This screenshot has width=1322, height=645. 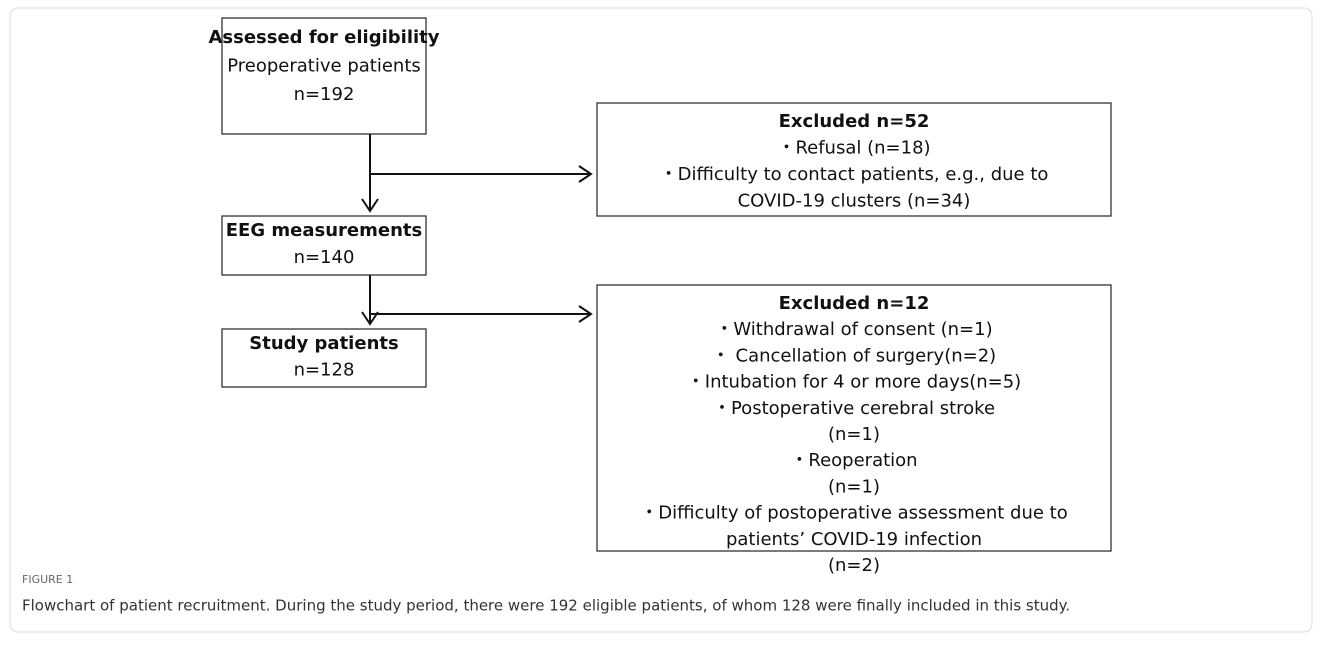 I want to click on node-line: Preoperative patients, so click(x=324, y=66).